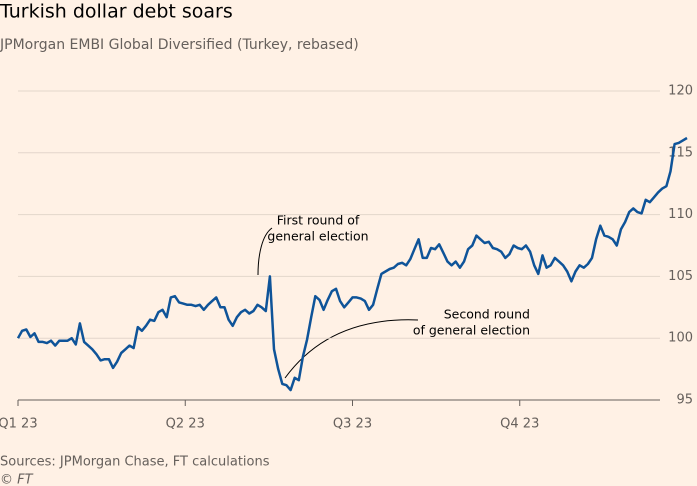 Image resolution: width=697 pixels, height=486 pixels. Describe the element at coordinates (684, 400) in the screenshot. I see `y-tick-label: 95` at that location.